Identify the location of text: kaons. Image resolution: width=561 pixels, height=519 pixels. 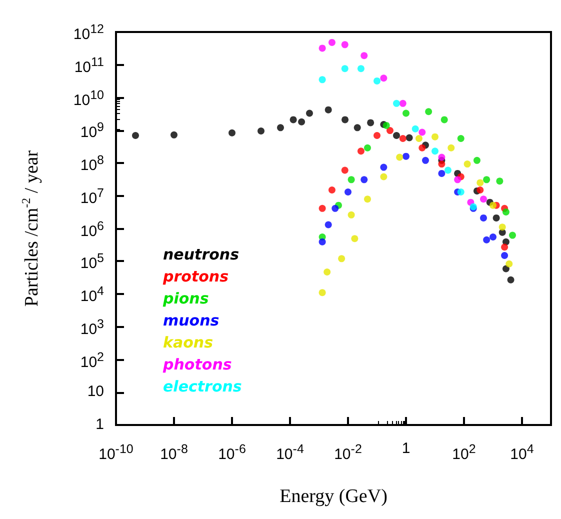
(188, 343).